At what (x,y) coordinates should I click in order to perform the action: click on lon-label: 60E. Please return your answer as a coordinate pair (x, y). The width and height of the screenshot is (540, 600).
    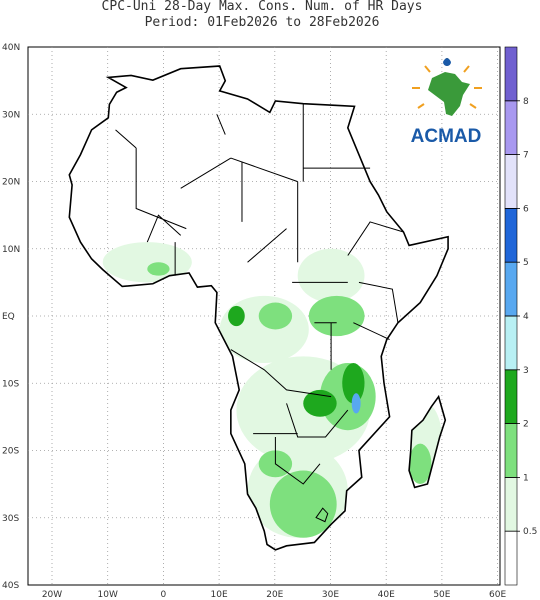
    Looking at the image, I should click on (497, 595).